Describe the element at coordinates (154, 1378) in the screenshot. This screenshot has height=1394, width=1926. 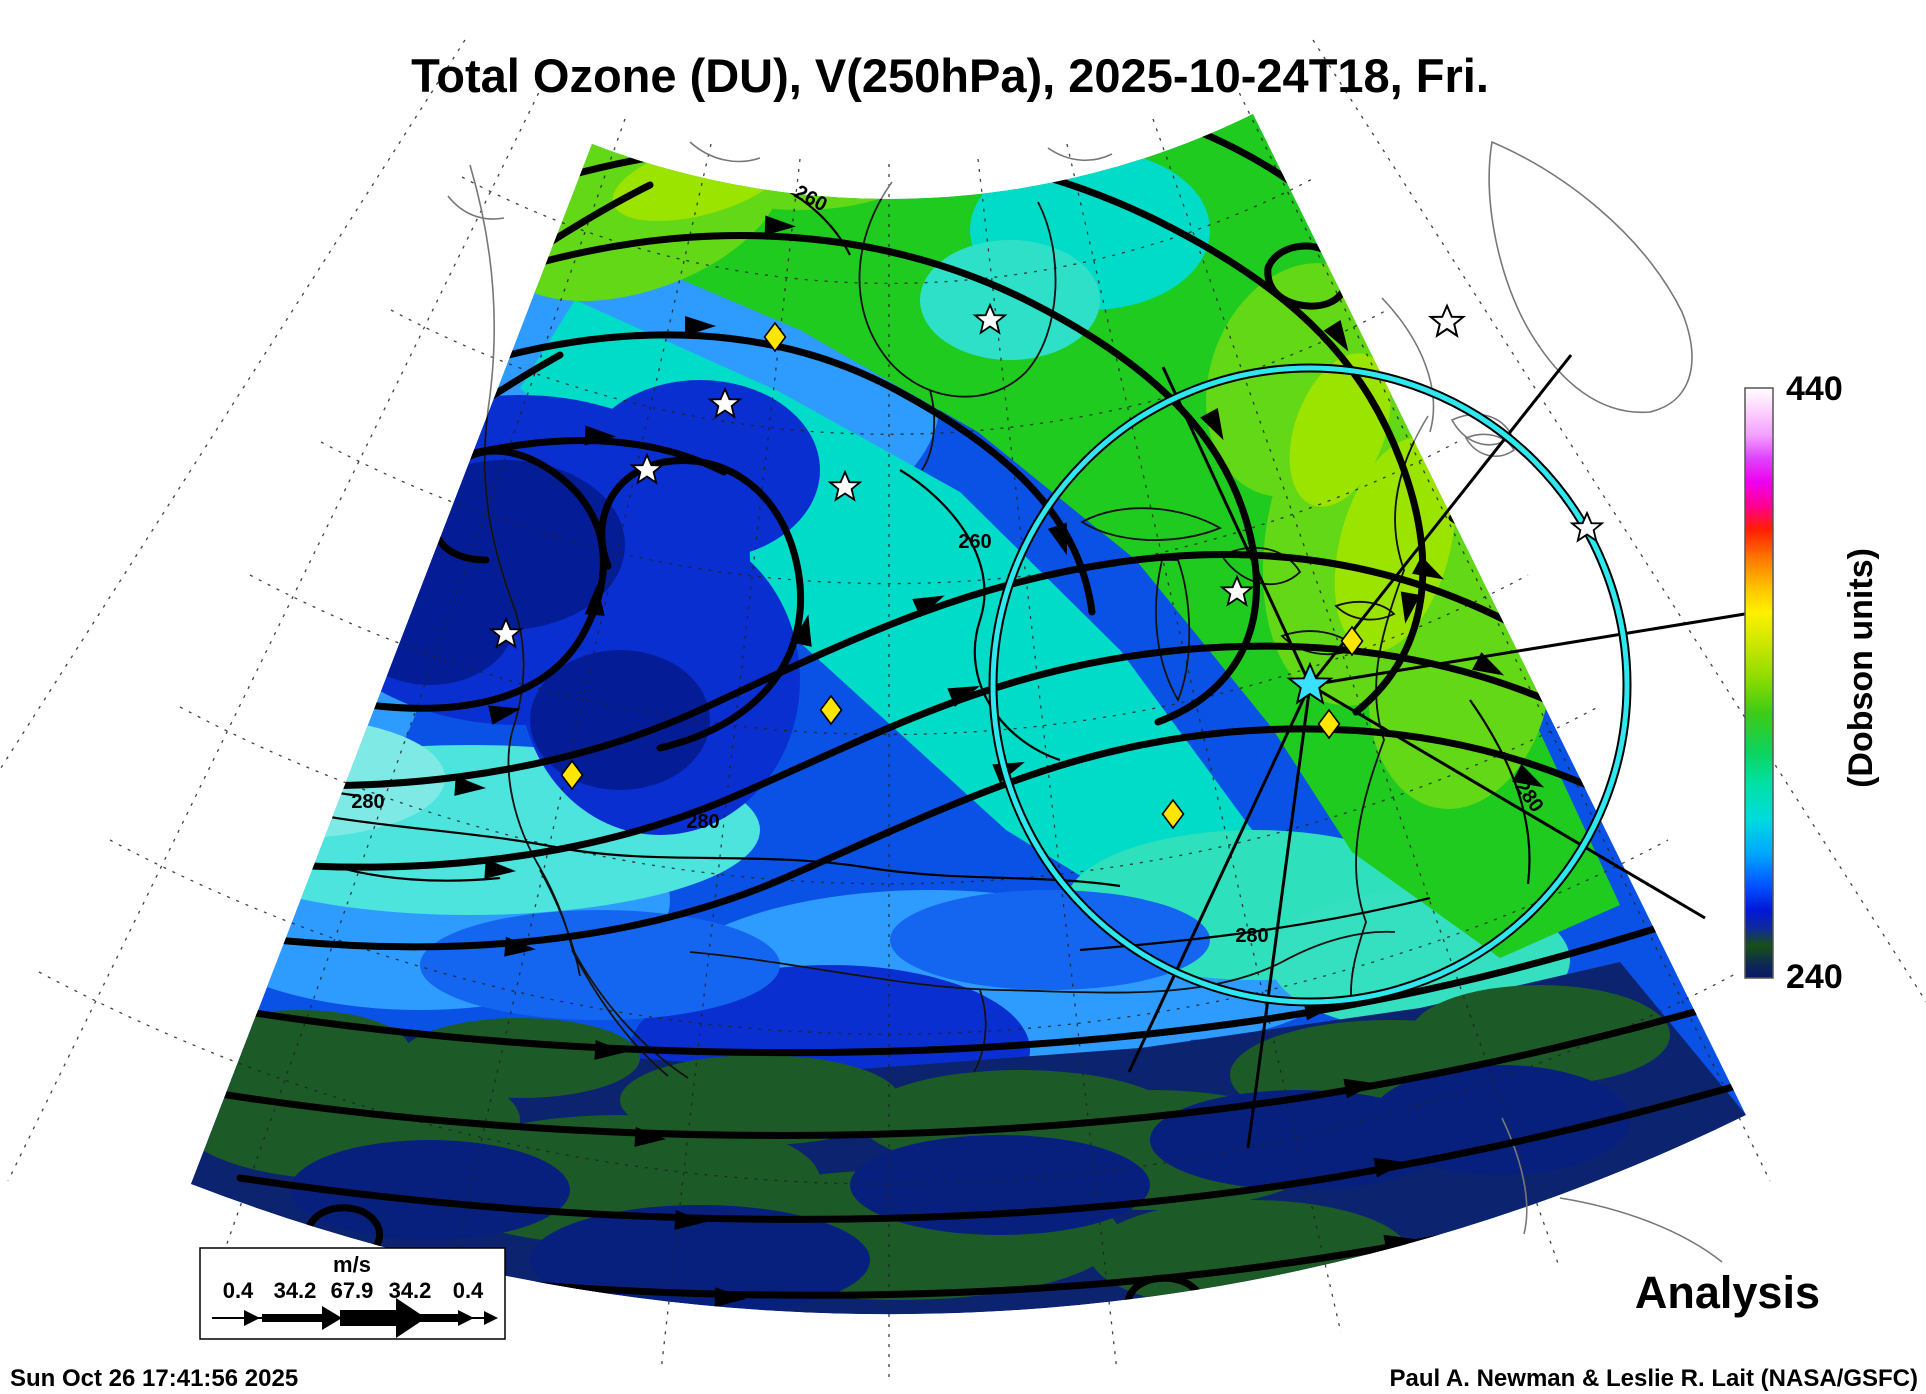
I see `generation-timestamp: Sun Oct 26 17:41:56 2025` at that location.